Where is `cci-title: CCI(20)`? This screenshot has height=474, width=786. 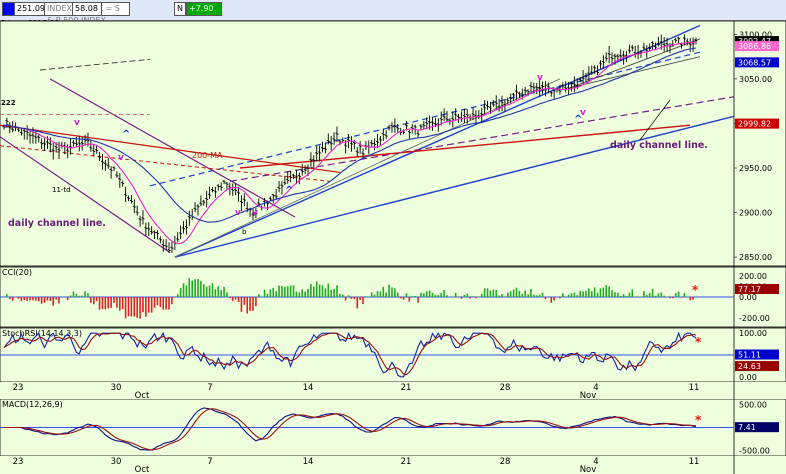
cci-title: CCI(20) is located at coordinates (17, 272).